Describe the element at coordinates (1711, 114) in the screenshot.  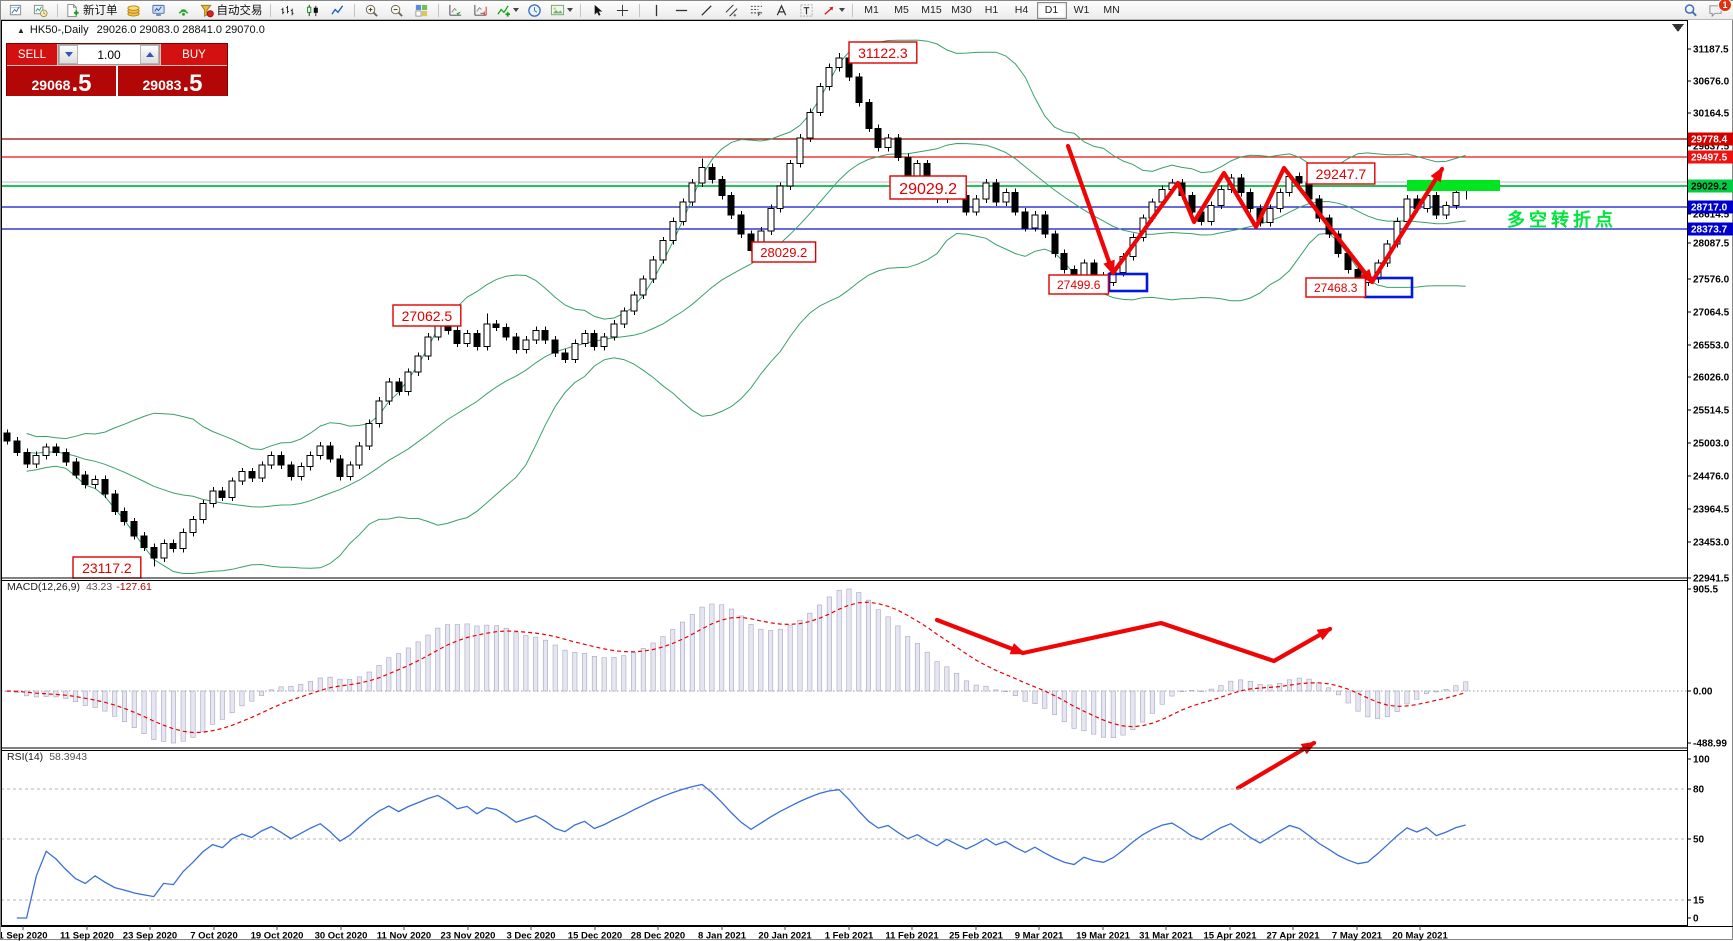
I see `axis-label: 30164.5` at that location.